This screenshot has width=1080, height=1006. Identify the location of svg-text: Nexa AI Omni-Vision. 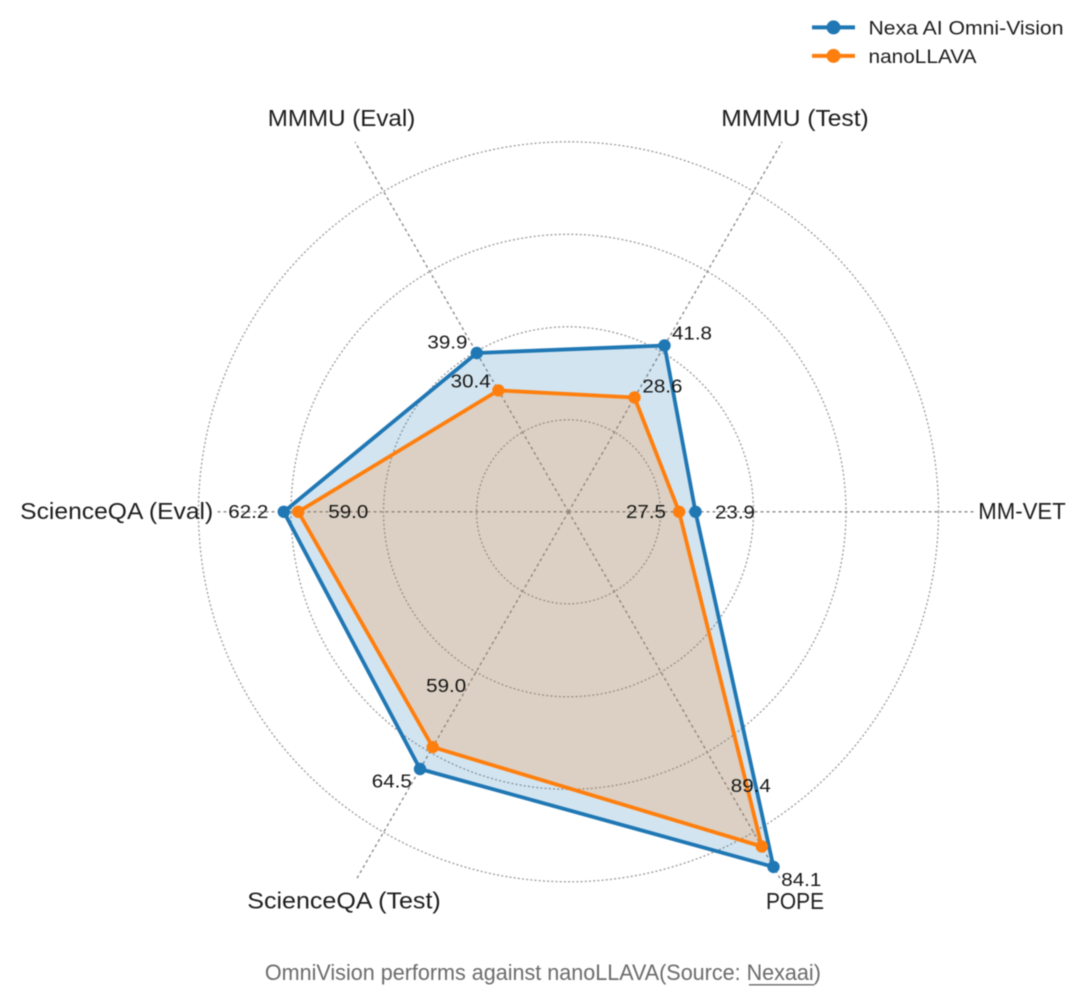
(966, 28).